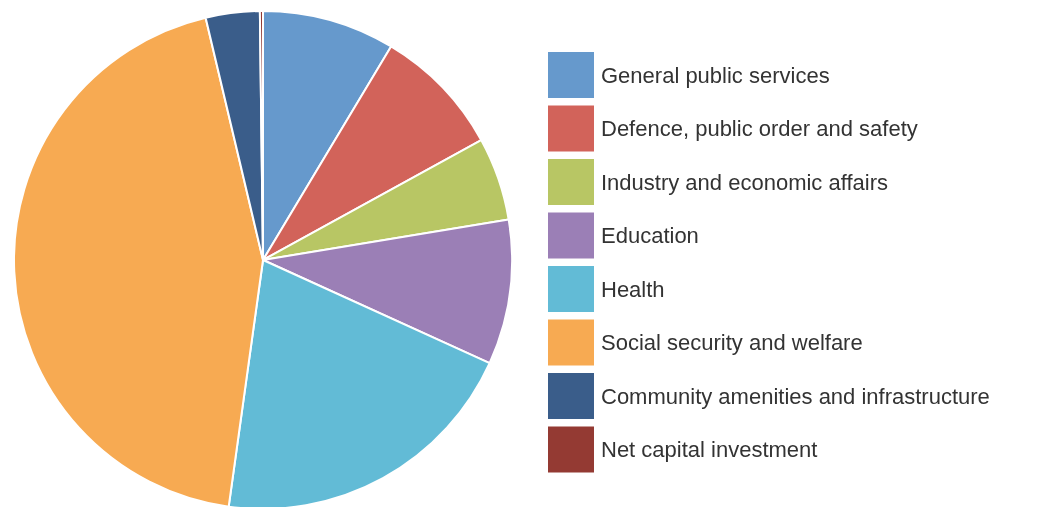  I want to click on legend-label: Defence, public order and safety, so click(759, 129).